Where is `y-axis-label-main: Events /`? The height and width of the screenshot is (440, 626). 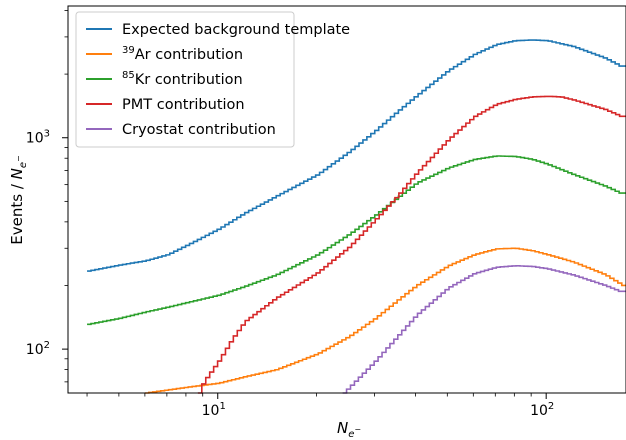
y-axis-label-main: Events / is located at coordinates (17, 211).